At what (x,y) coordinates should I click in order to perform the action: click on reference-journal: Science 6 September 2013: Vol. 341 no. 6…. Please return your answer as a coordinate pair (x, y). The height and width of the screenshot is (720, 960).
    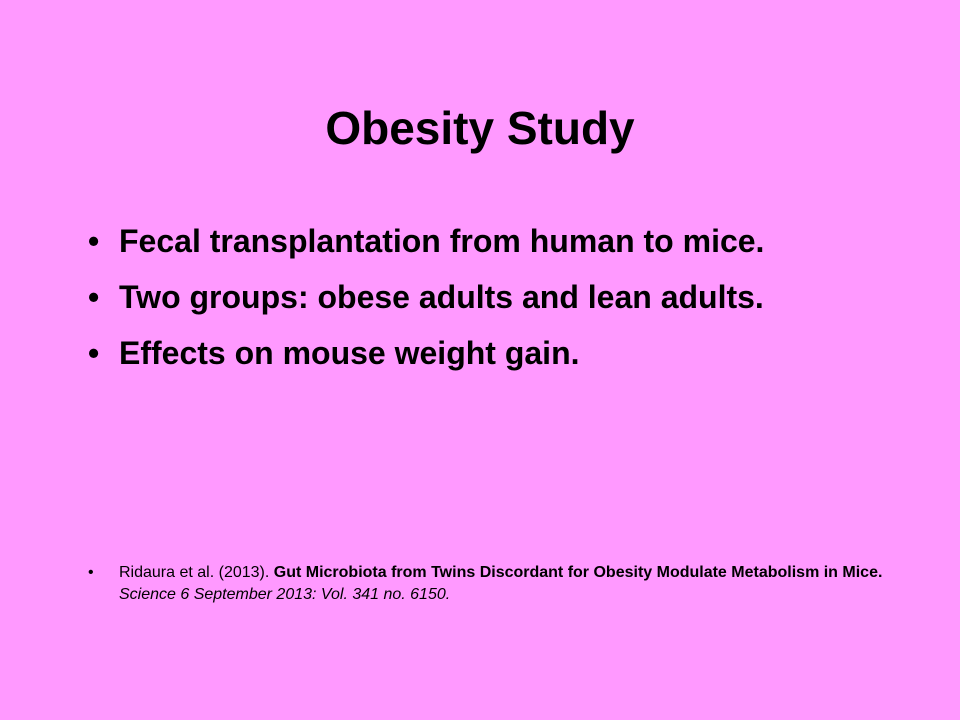
    Looking at the image, I should click on (285, 594).